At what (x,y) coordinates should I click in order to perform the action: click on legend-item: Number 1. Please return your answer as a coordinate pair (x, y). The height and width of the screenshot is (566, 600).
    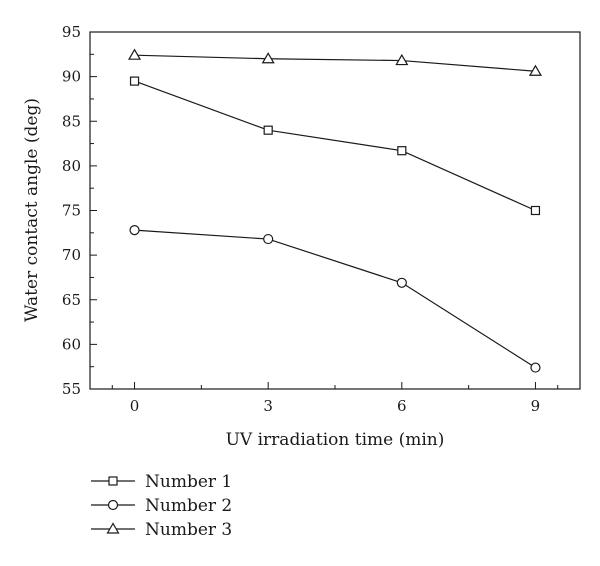
    Looking at the image, I should click on (161, 482).